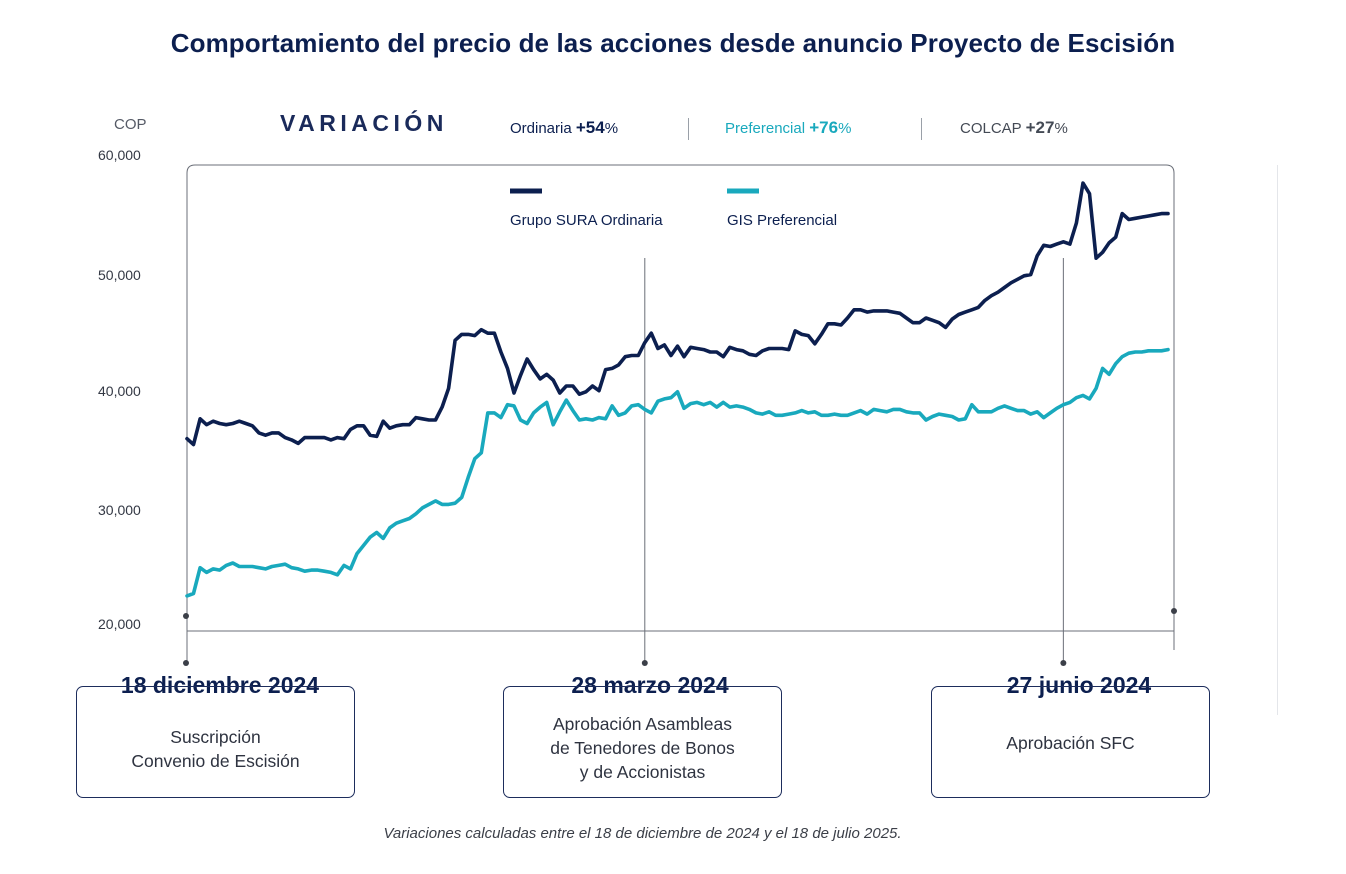  Describe the element at coordinates (186, 616) in the screenshot. I see `frame-dot-left` at that location.